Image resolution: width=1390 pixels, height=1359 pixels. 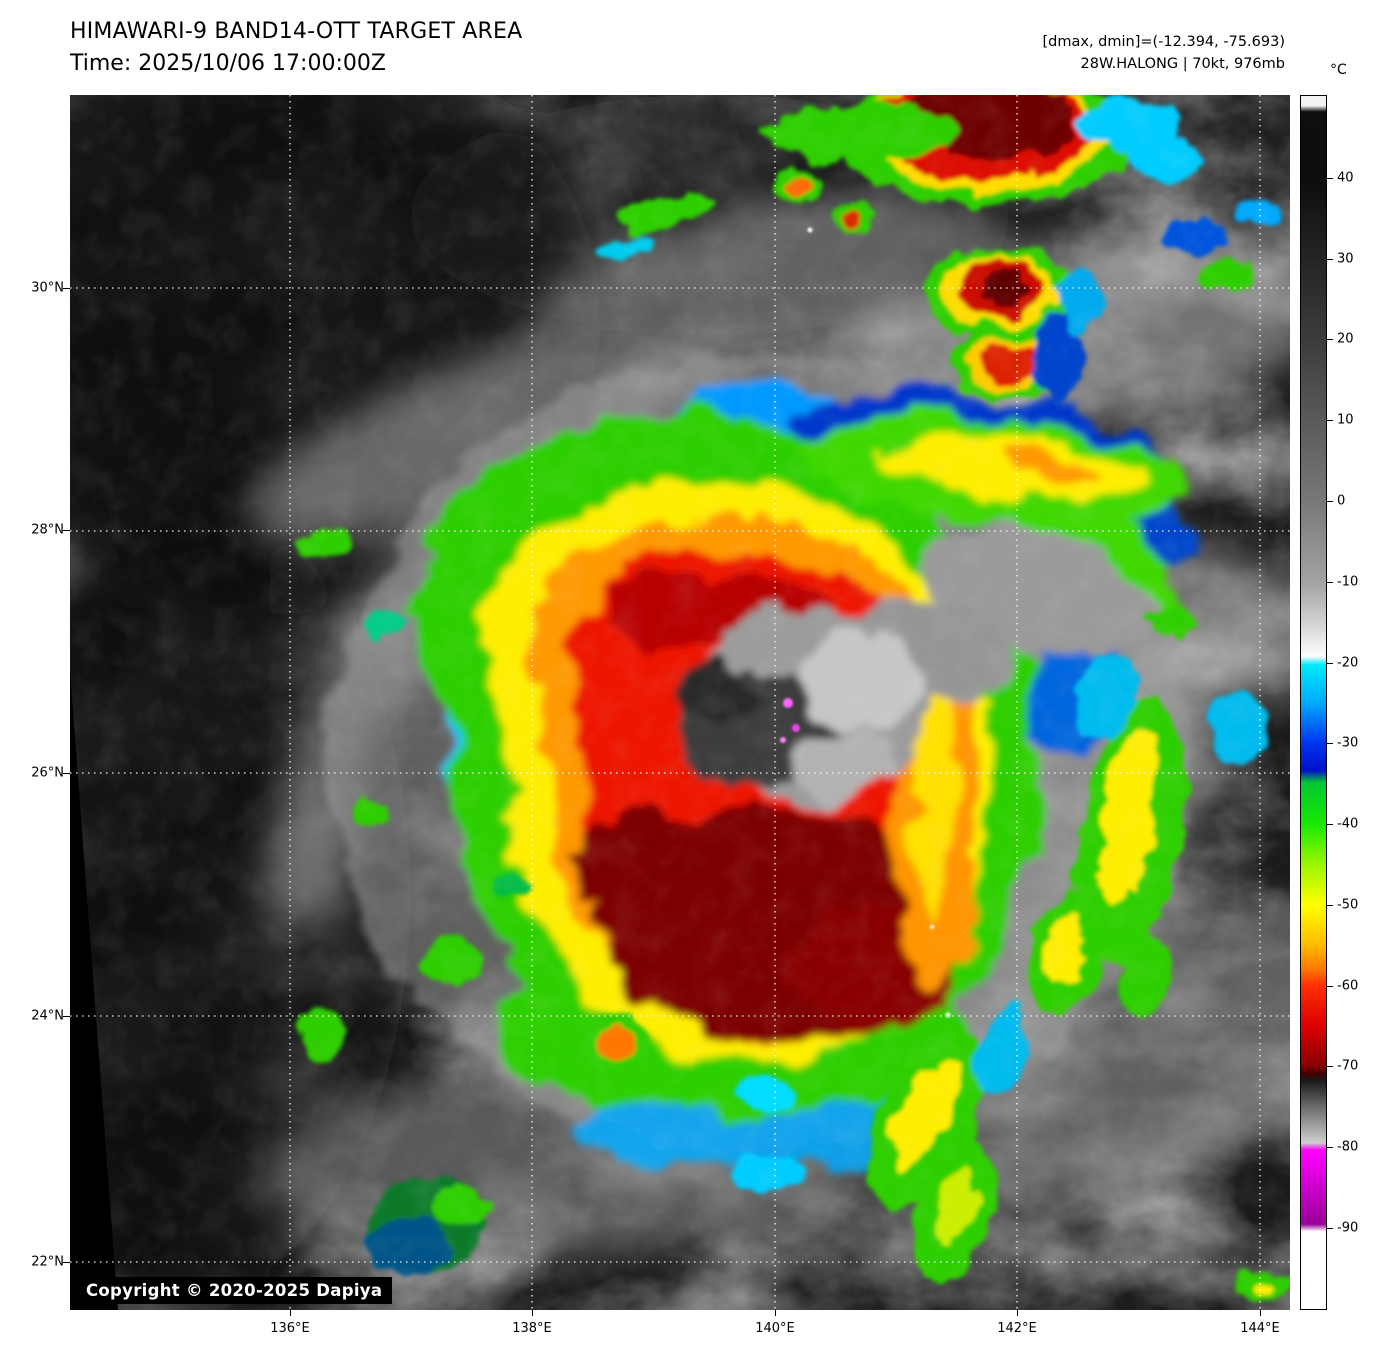 What do you see at coordinates (1348, 663) in the screenshot?
I see `colorbar-label-m20: -20` at bounding box center [1348, 663].